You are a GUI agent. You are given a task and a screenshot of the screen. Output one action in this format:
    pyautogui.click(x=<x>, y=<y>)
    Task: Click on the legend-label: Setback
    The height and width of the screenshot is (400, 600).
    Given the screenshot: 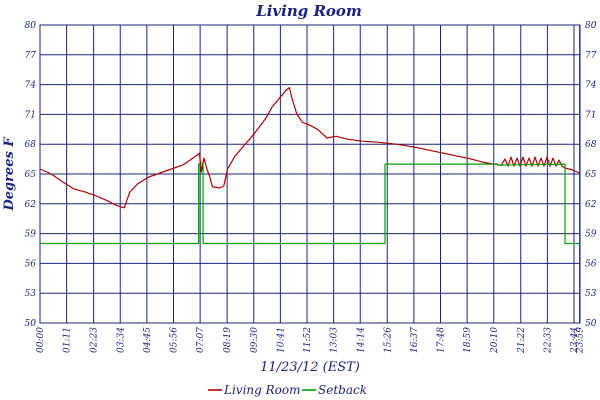 What is the action you would take?
    pyautogui.click(x=342, y=390)
    